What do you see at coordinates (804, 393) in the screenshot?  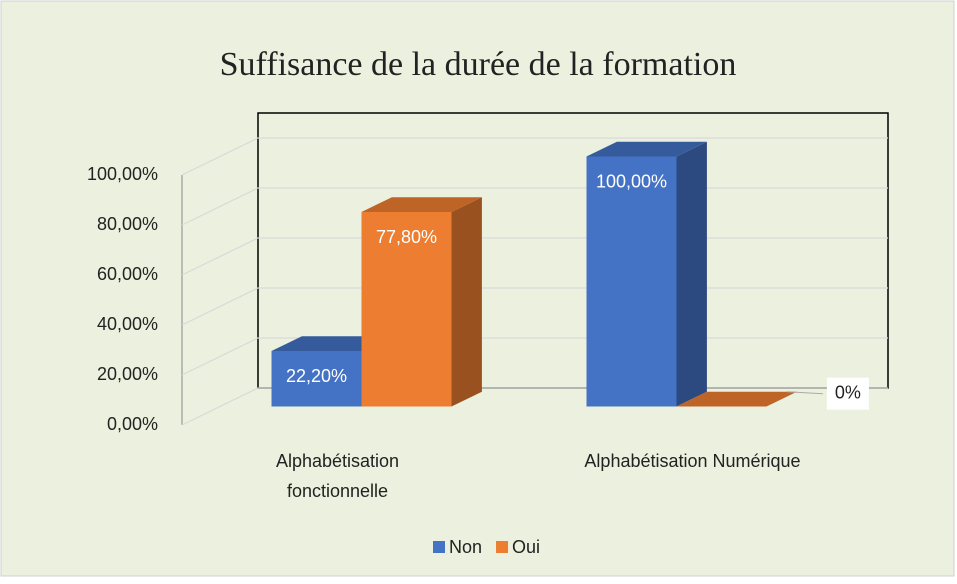 I see `leader-line` at bounding box center [804, 393].